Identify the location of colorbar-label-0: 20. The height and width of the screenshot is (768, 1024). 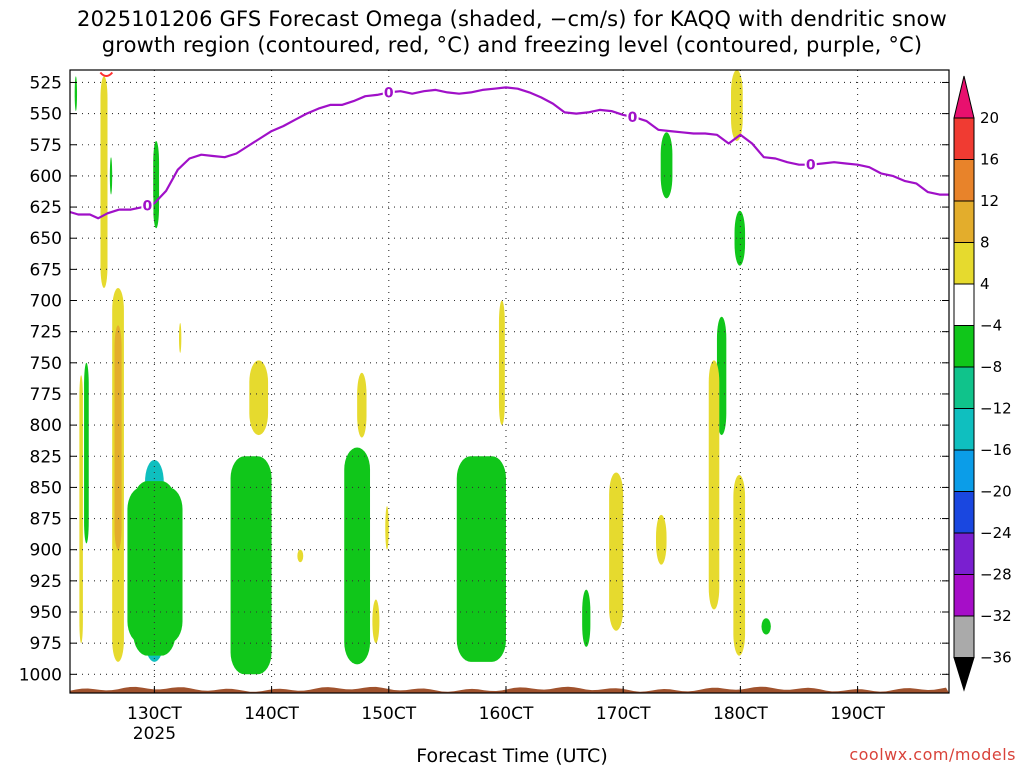
(989, 118).